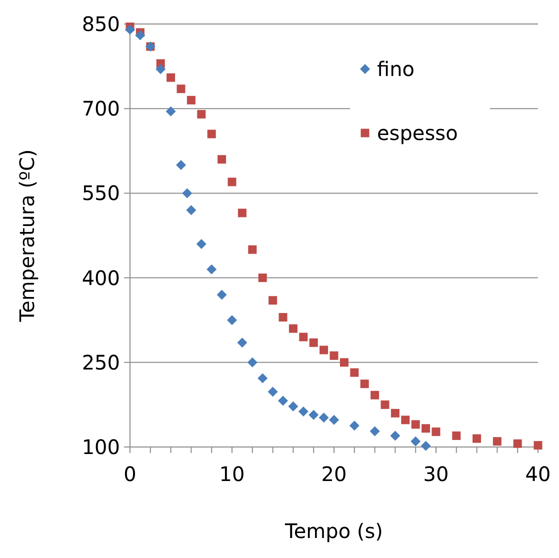 The height and width of the screenshot is (558, 559). I want to click on legend-label: fino, so click(396, 69).